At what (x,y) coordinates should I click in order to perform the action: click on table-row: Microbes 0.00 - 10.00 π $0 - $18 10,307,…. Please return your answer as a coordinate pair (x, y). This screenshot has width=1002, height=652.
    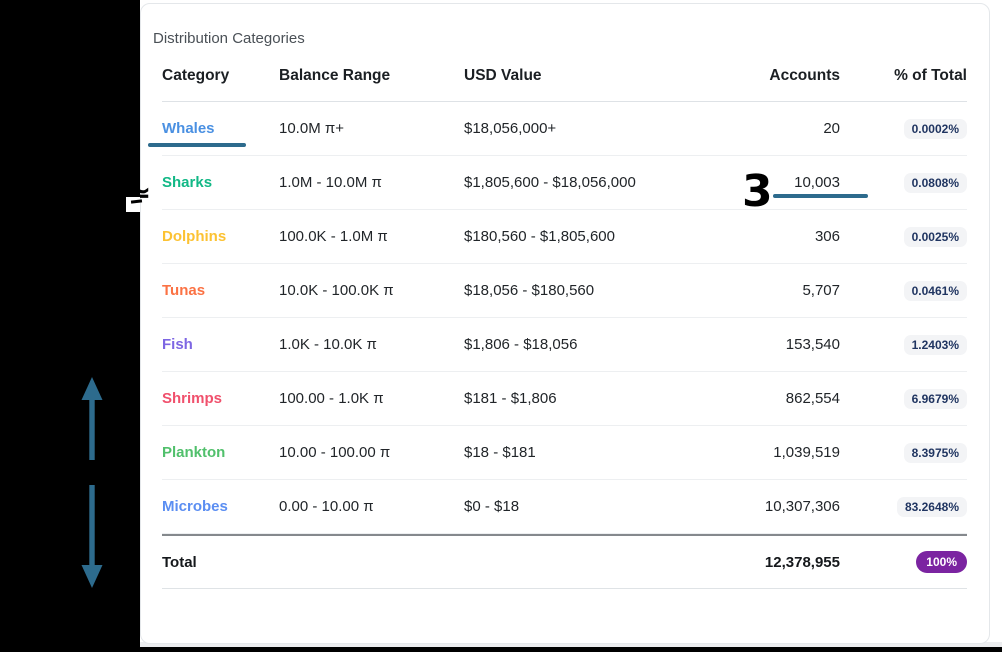
    Looking at the image, I should click on (564, 507).